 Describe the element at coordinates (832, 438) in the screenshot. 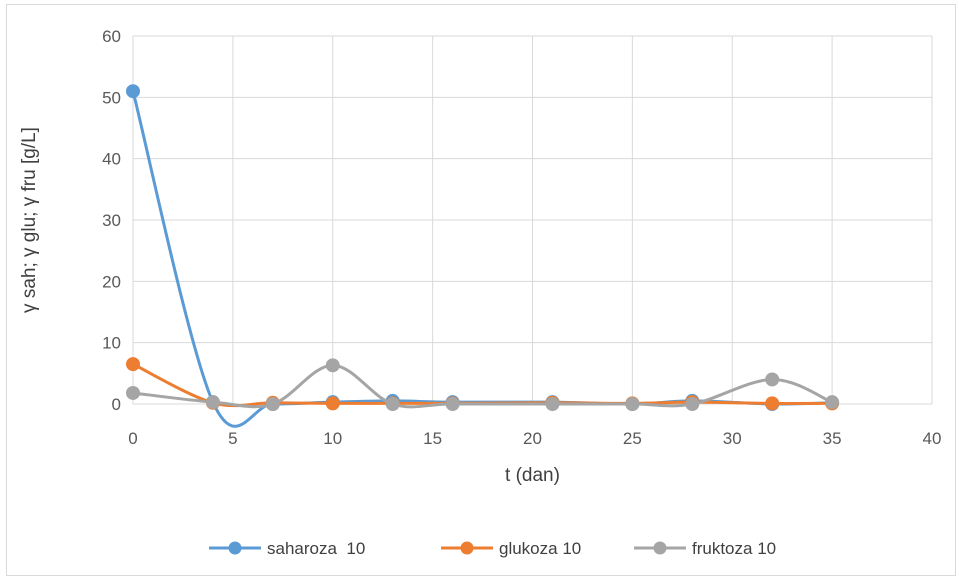

I see `x-tick-label: 35` at that location.